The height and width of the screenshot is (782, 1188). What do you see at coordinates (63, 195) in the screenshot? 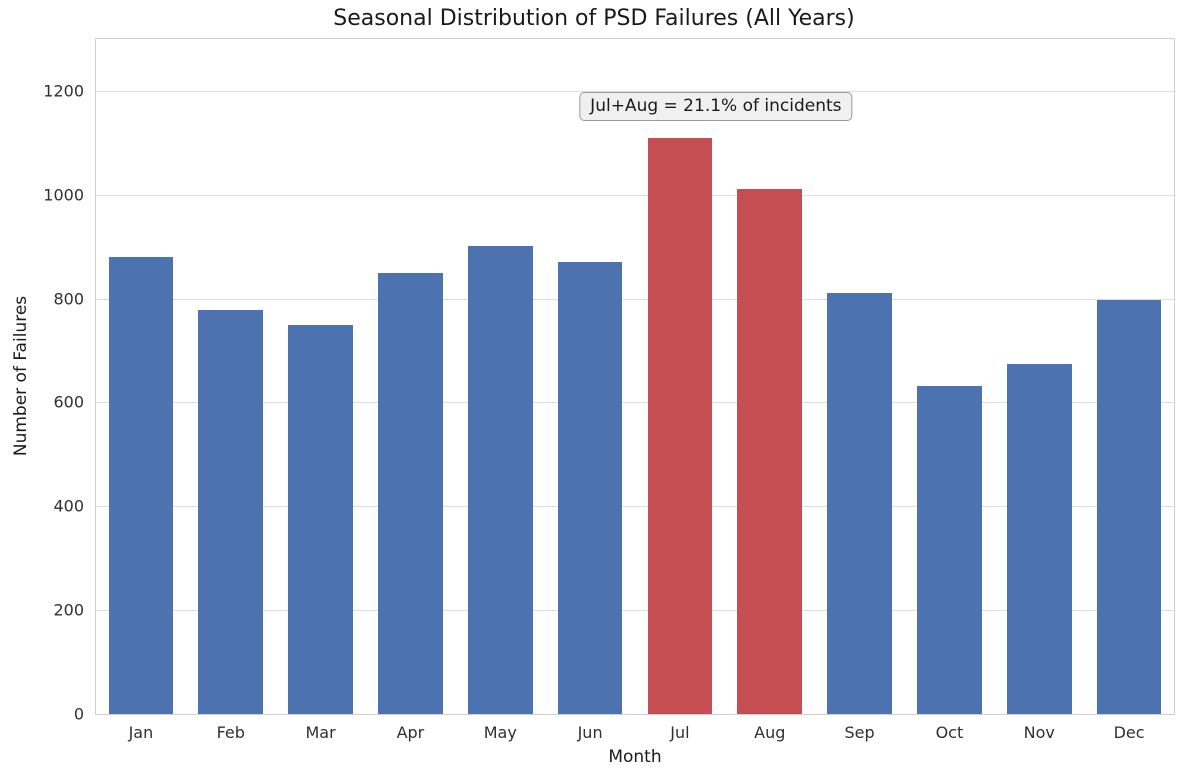
I see `y-axis-tick-label-1000: 1000` at bounding box center [63, 195].